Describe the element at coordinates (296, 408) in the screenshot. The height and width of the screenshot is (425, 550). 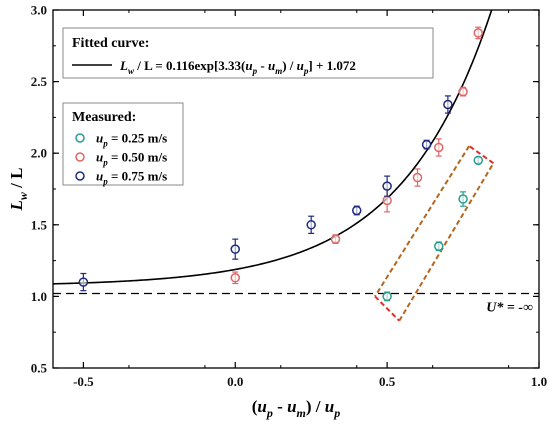
I see `x-axis-title: (up​ - um​) / up​` at that location.